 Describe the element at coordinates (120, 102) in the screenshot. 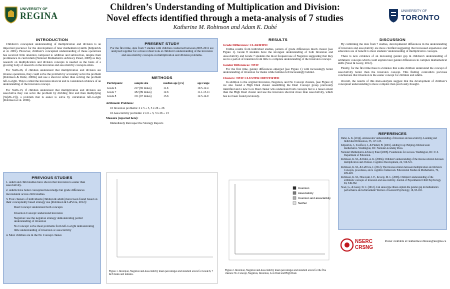

I see `subheading: Arithmetic Problems:` at that location.